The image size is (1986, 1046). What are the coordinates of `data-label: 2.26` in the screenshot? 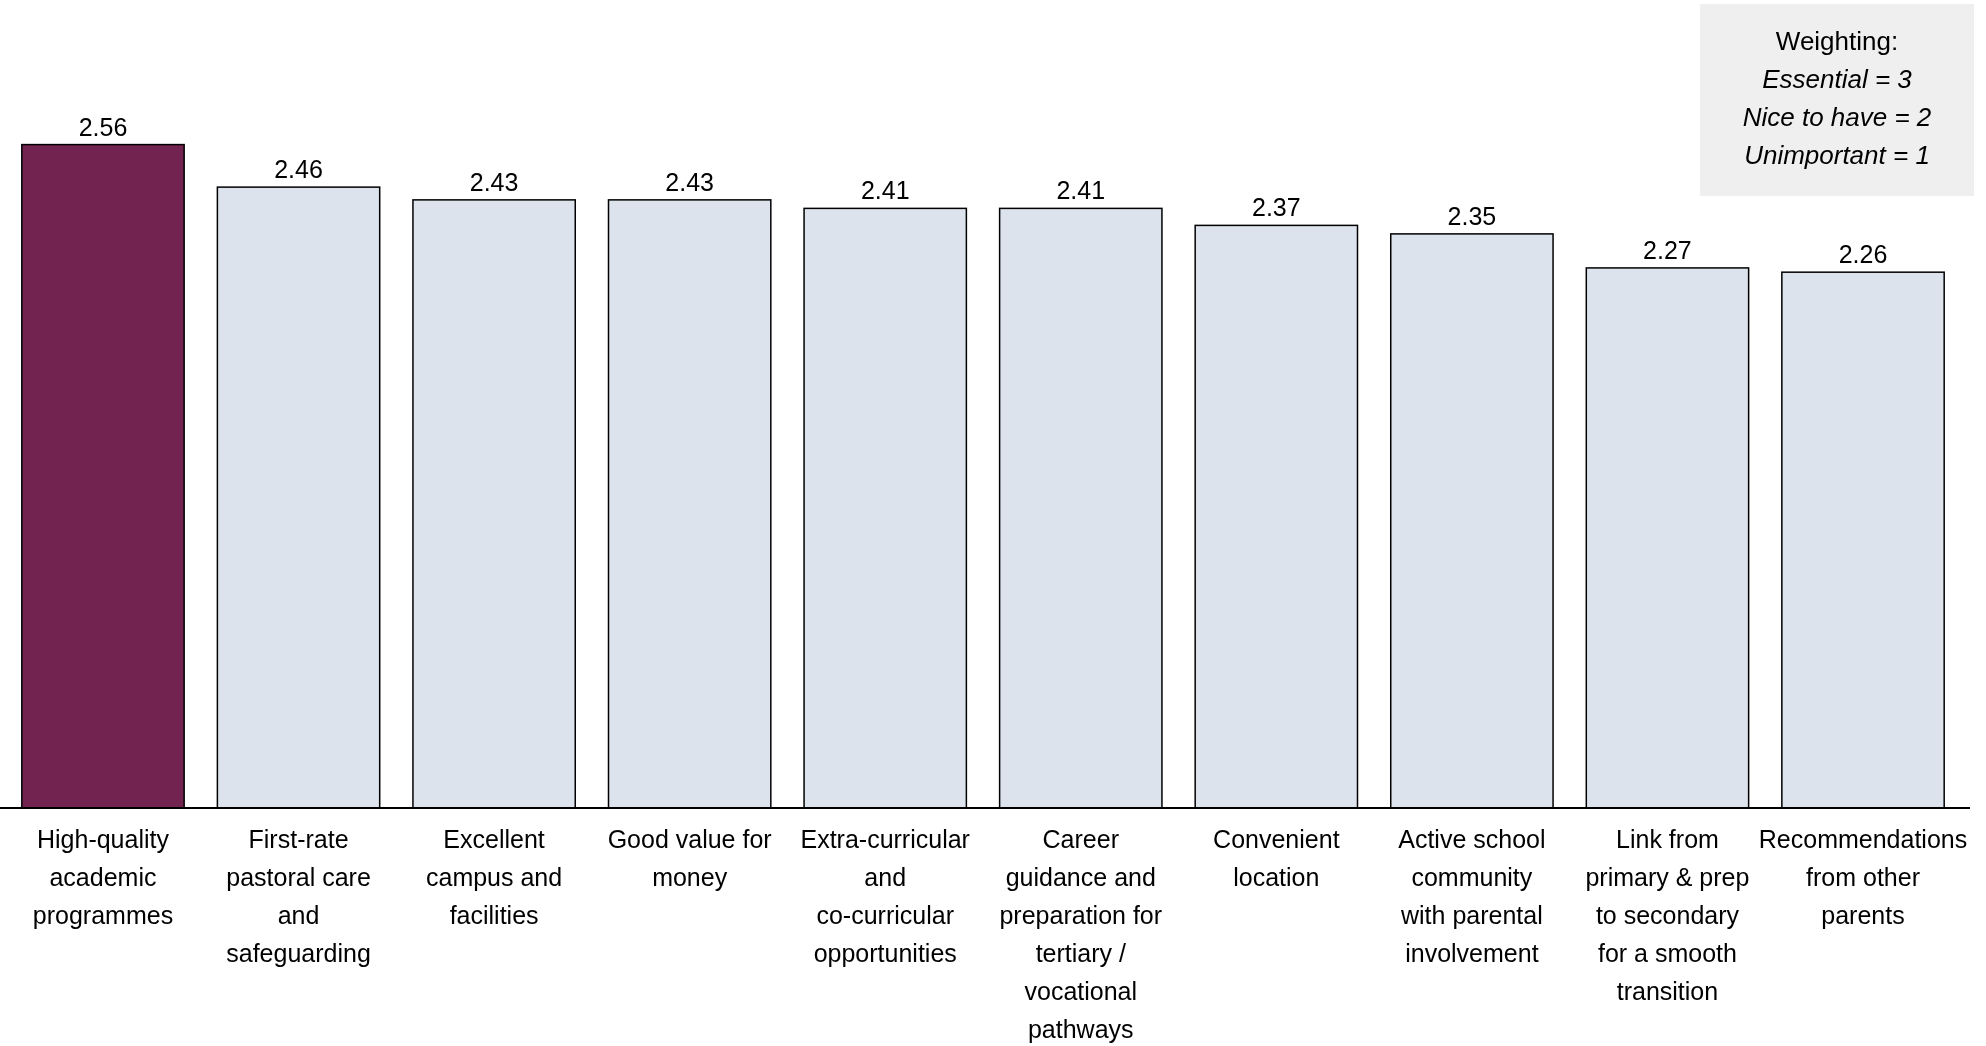 It's located at (1863, 254).